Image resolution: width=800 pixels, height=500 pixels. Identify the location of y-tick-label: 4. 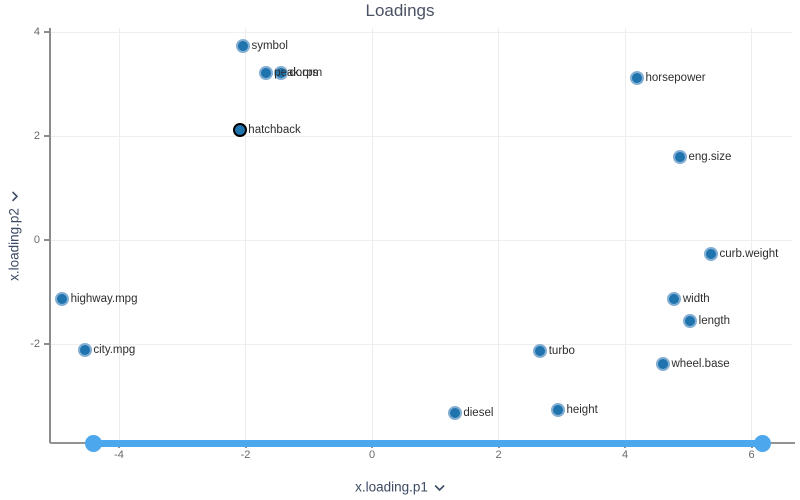
(36, 31).